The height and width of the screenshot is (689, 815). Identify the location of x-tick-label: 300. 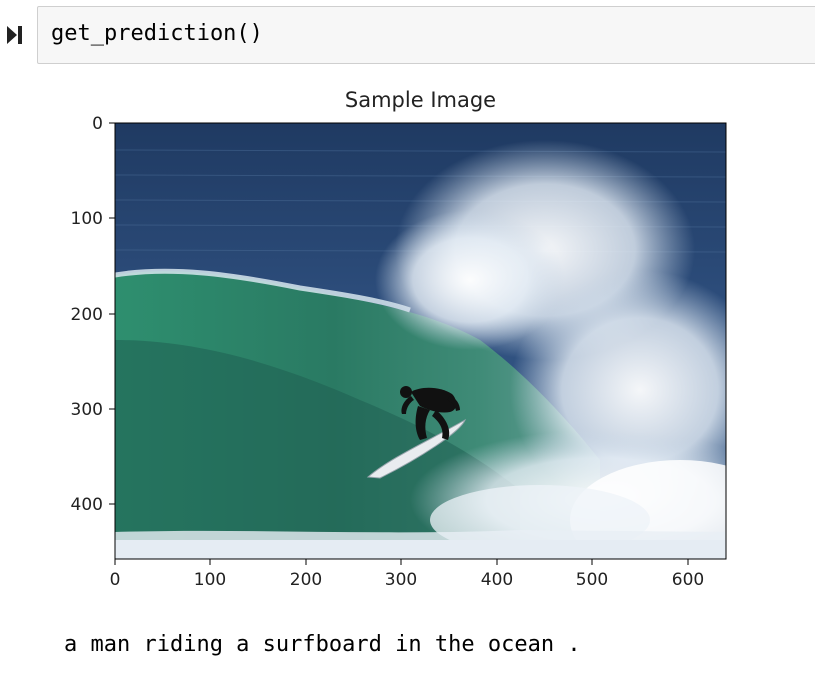
(401, 580).